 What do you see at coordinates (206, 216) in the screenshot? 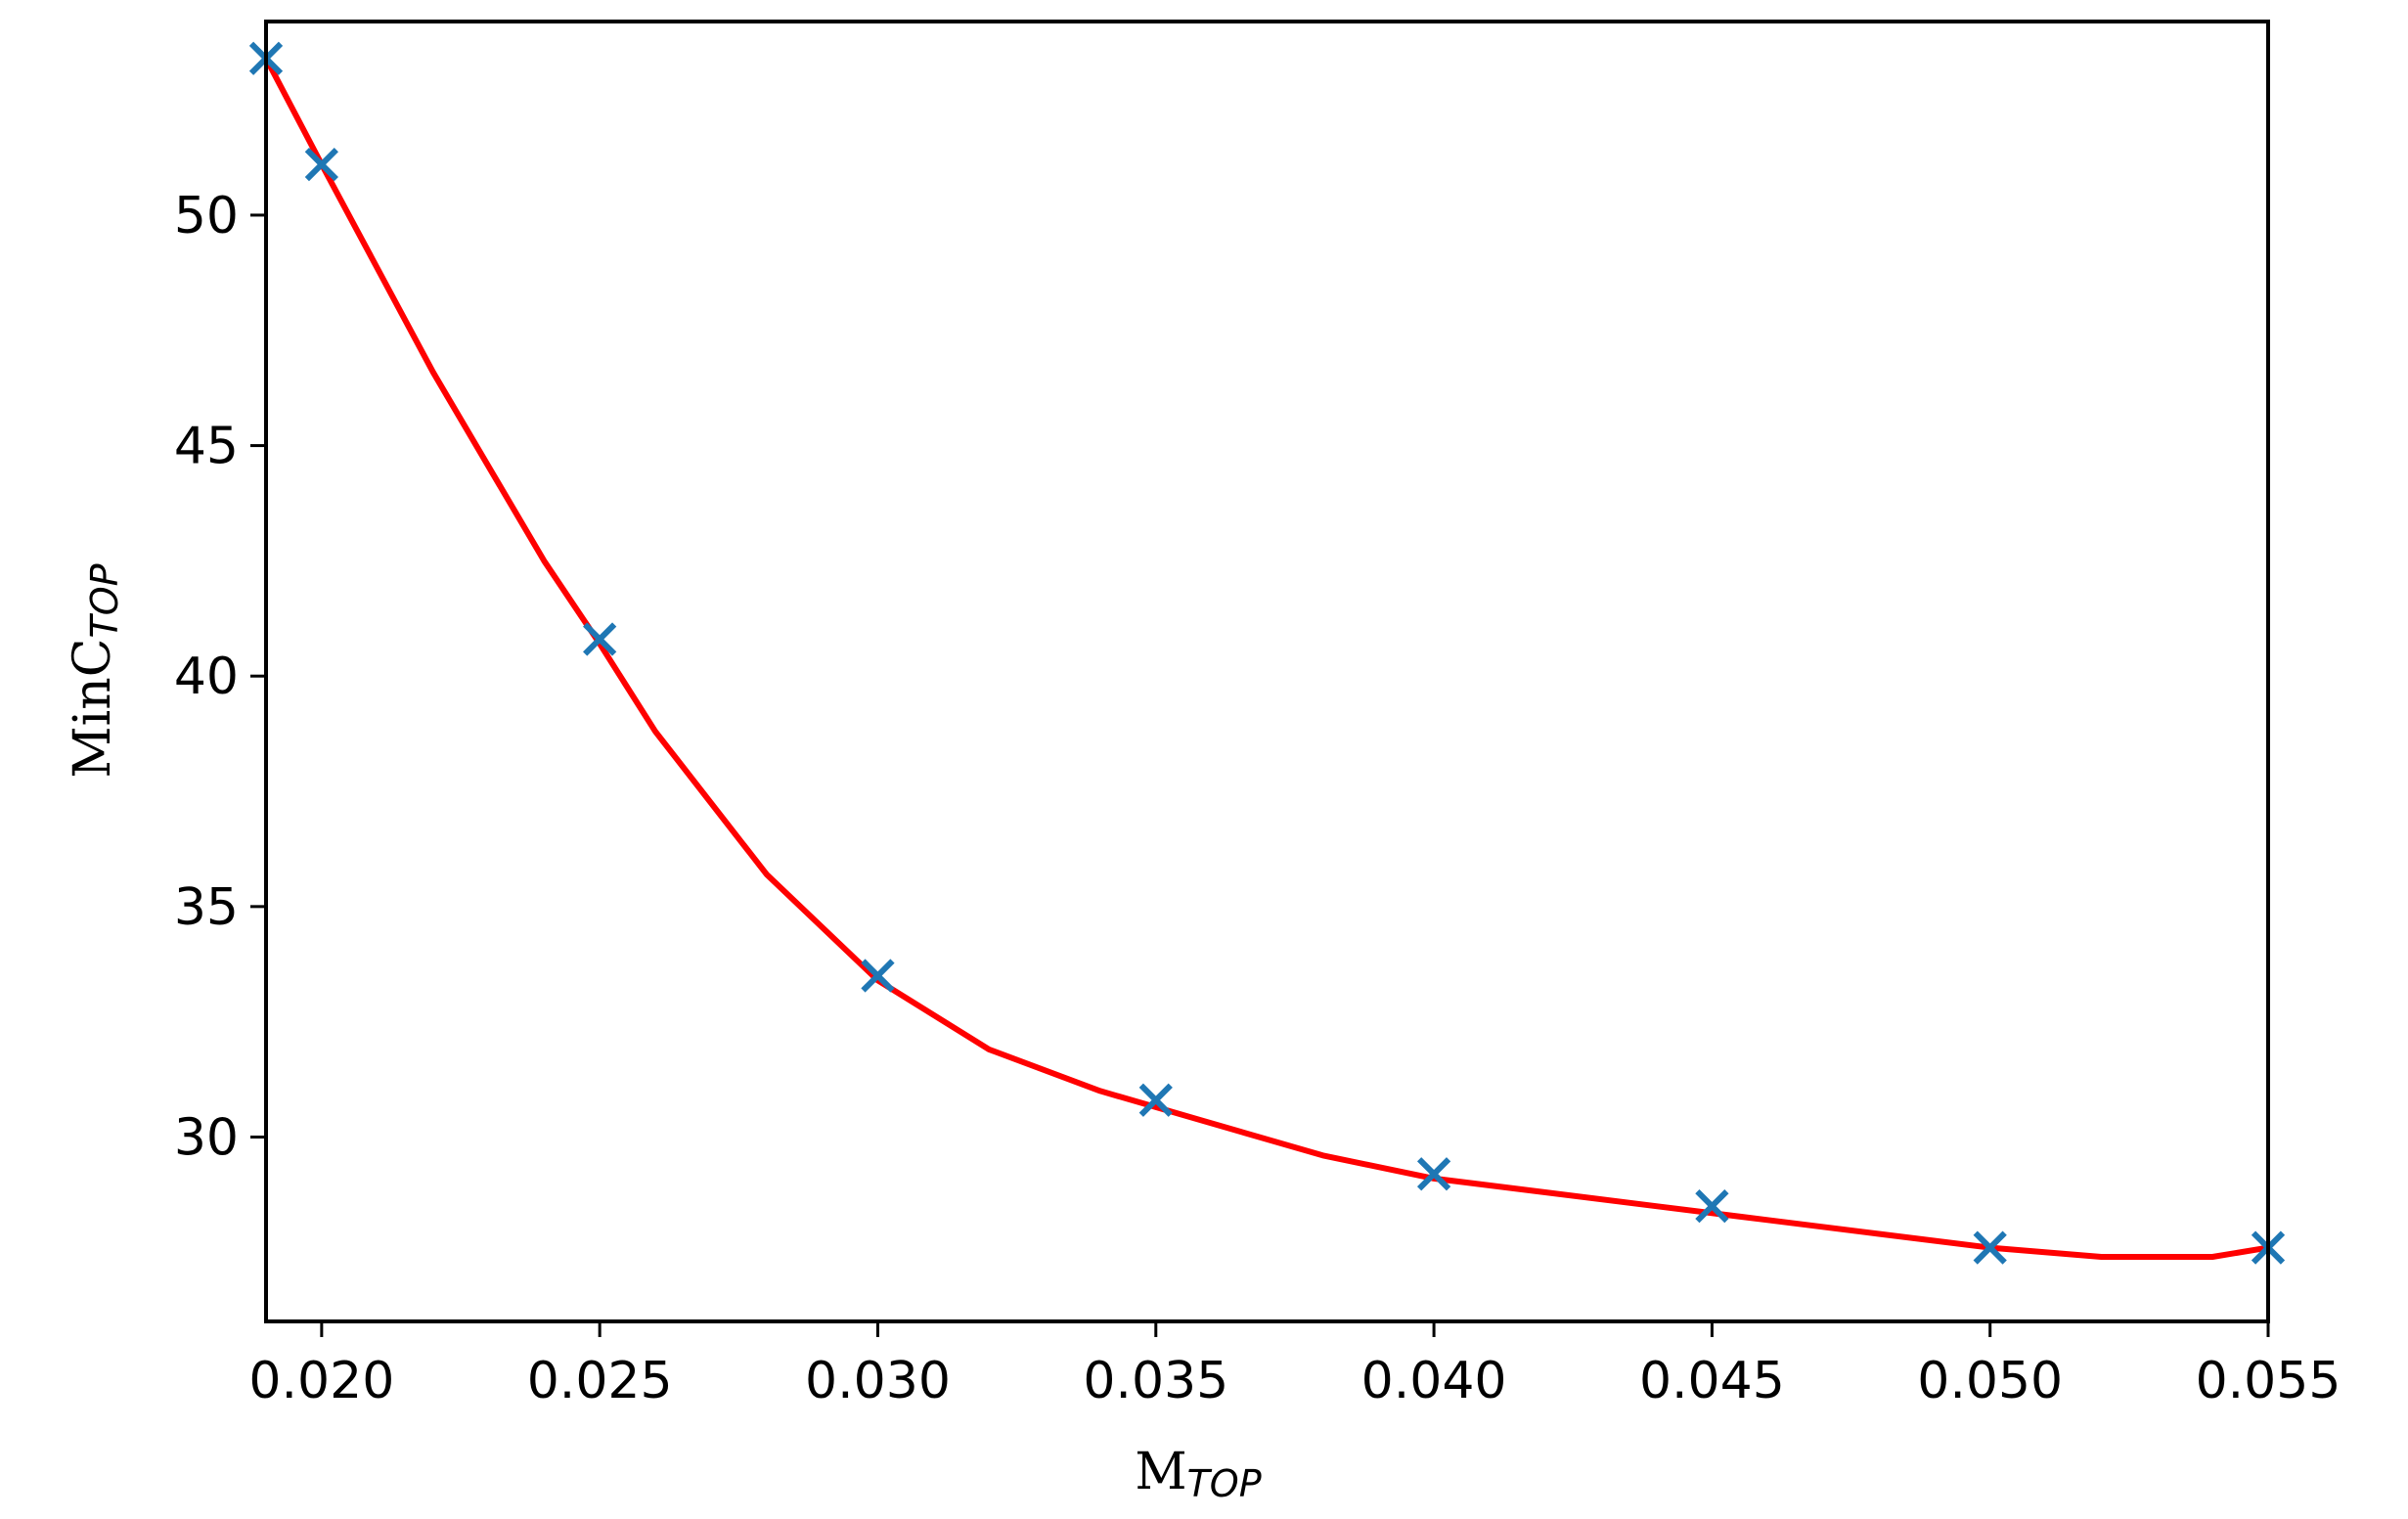
I see `y-tick-label: 50` at bounding box center [206, 216].